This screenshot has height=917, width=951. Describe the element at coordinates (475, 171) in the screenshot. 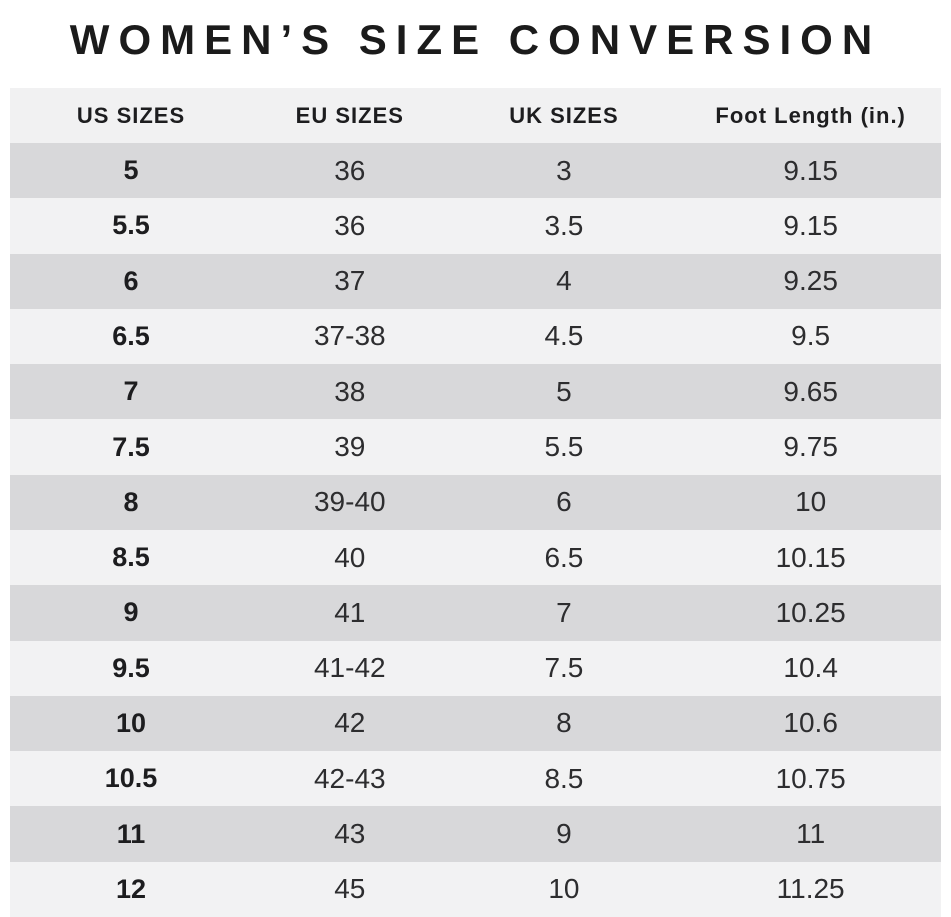

I see `table-row: 5 36 3 9.15` at that location.